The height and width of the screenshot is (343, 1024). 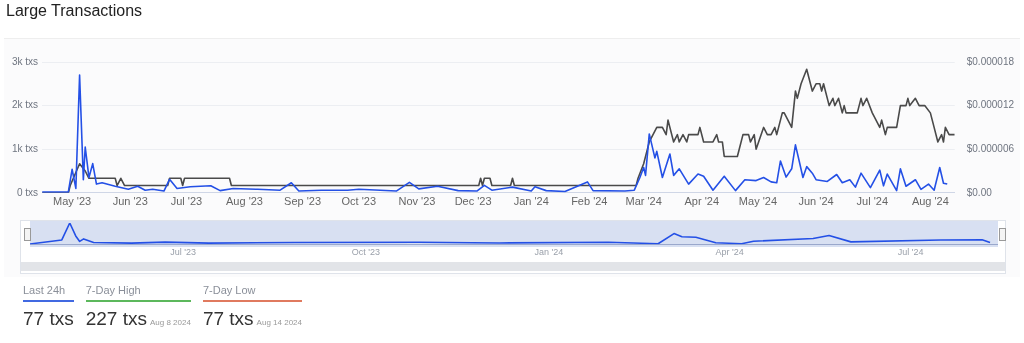 What do you see at coordinates (990, 61) in the screenshot?
I see `y2-tick-label: $0.000018` at bounding box center [990, 61].